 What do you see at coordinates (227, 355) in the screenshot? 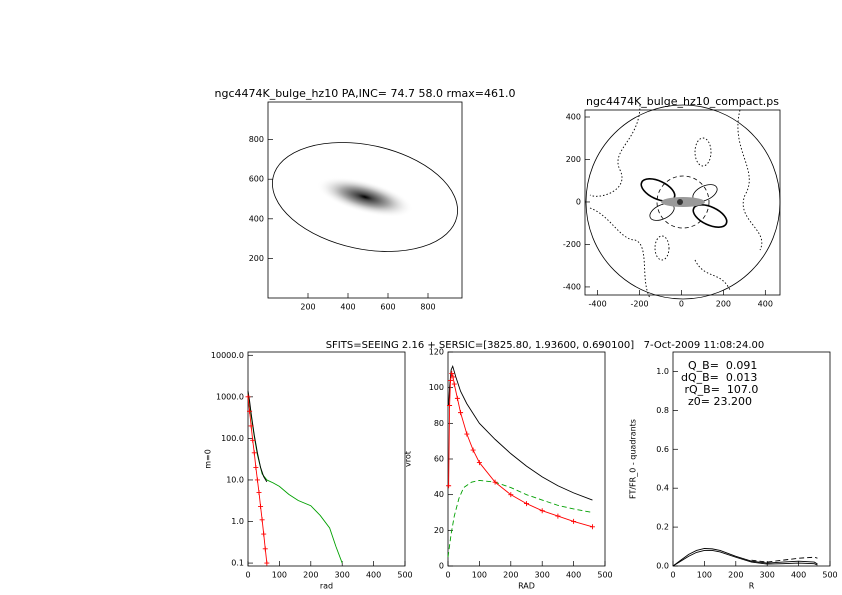
I see `y-tick-label: 10000.0` at bounding box center [227, 355].